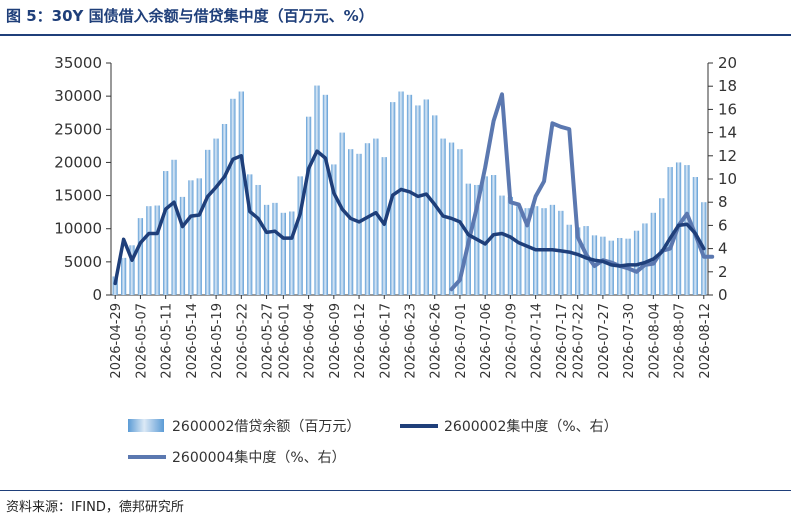  I want to click on legend-label: 2600004集中度（%、右）, so click(259, 457).